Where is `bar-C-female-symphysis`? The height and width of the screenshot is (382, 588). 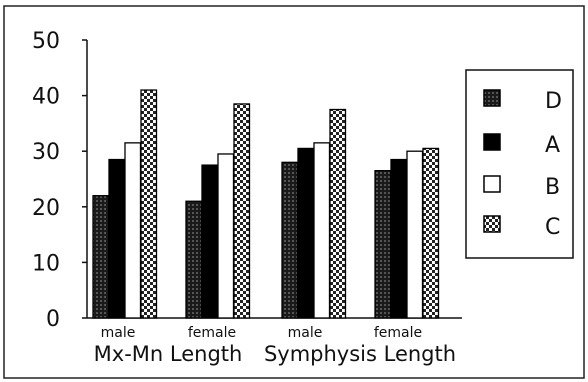
bar-C-female-symphysis is located at coordinates (431, 233).